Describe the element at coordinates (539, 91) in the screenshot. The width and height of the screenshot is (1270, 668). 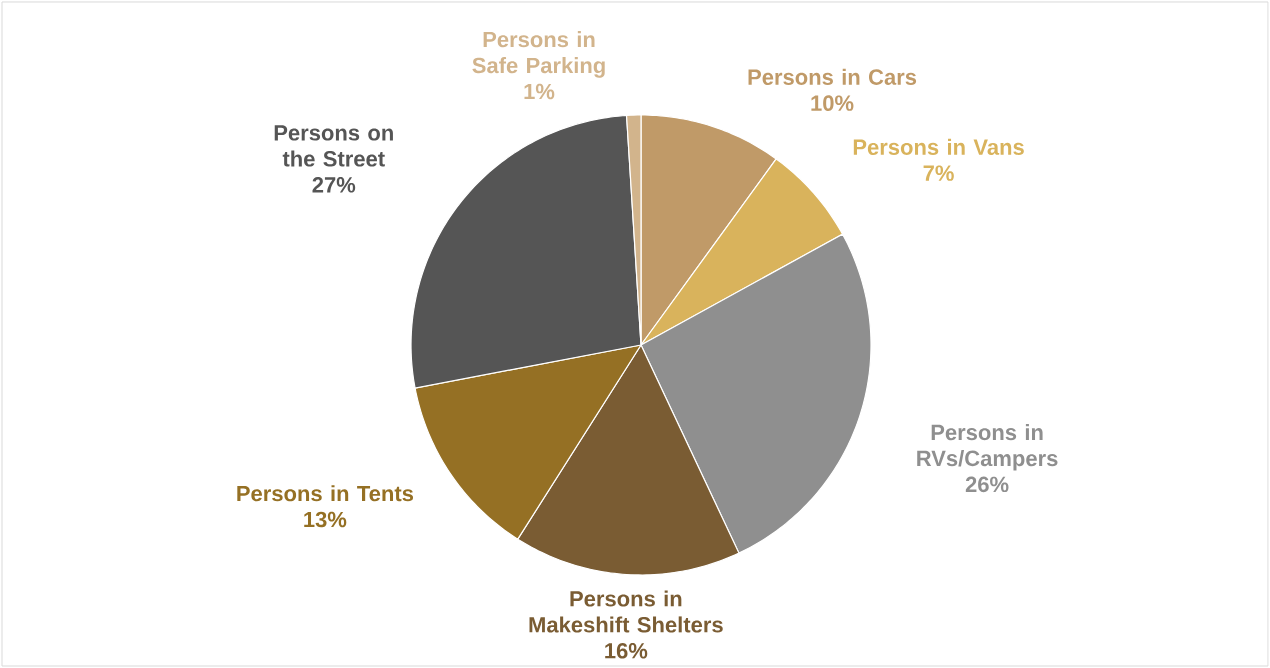
I see `data-label: 1%` at that location.